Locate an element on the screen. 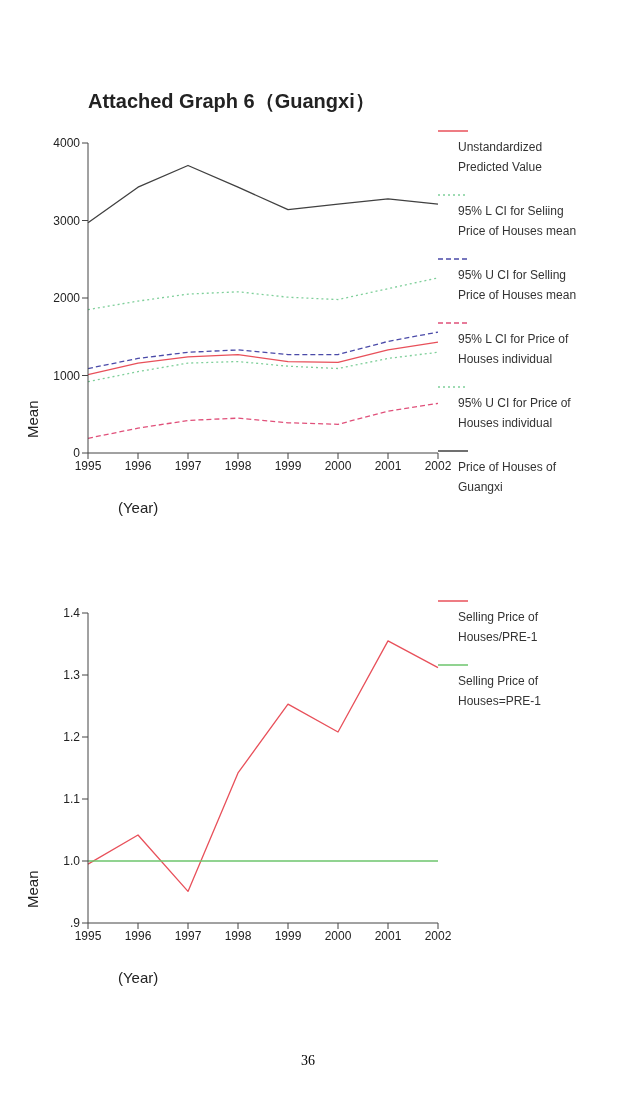  y-tick-label: 1000 is located at coordinates (67, 375).